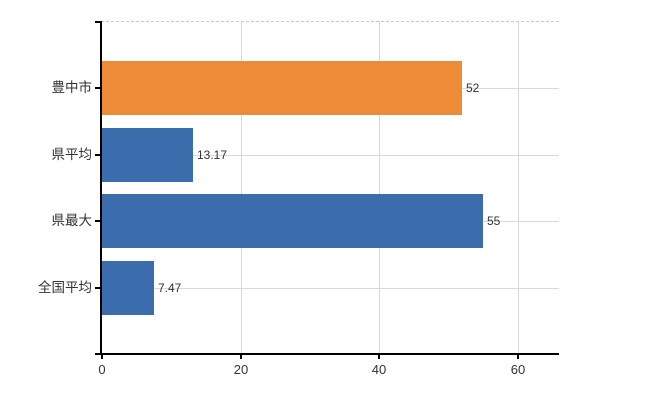  What do you see at coordinates (473, 88) in the screenshot?
I see `bar-value-label: 52` at bounding box center [473, 88].